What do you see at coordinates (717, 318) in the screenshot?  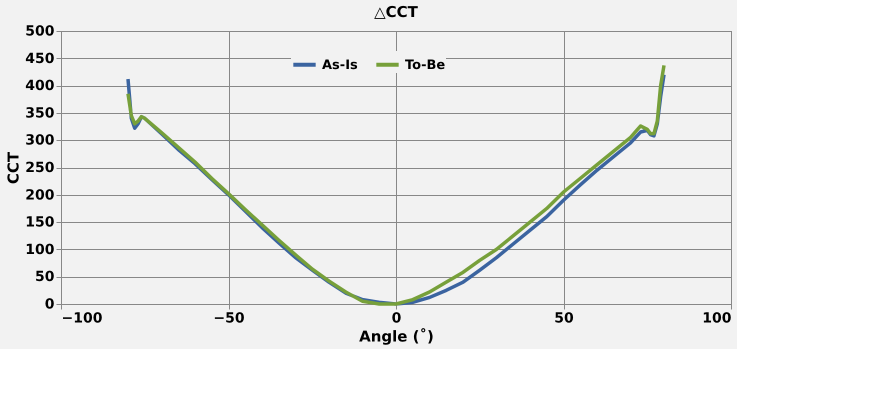 I see `x-tick-label: 100` at bounding box center [717, 318].